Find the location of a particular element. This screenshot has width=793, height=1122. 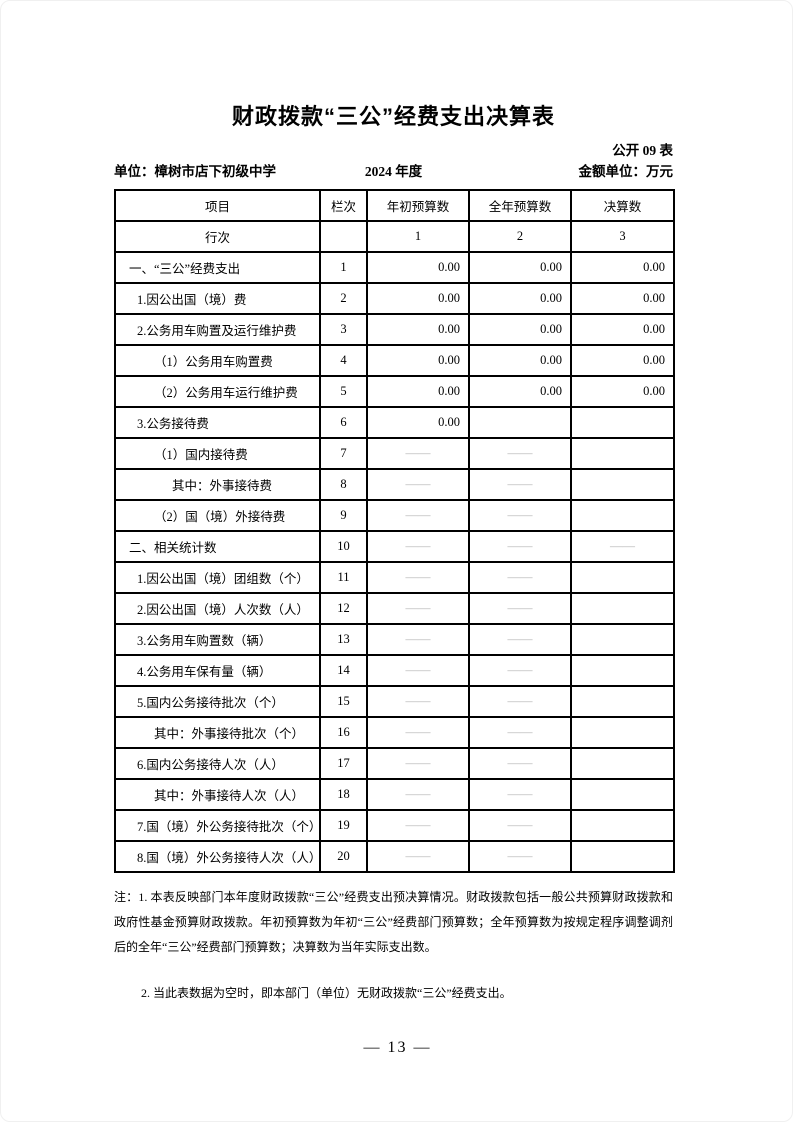

table-row: 一、“三公”经费支出 1 0.00 0.00 0.00 is located at coordinates (394, 267).